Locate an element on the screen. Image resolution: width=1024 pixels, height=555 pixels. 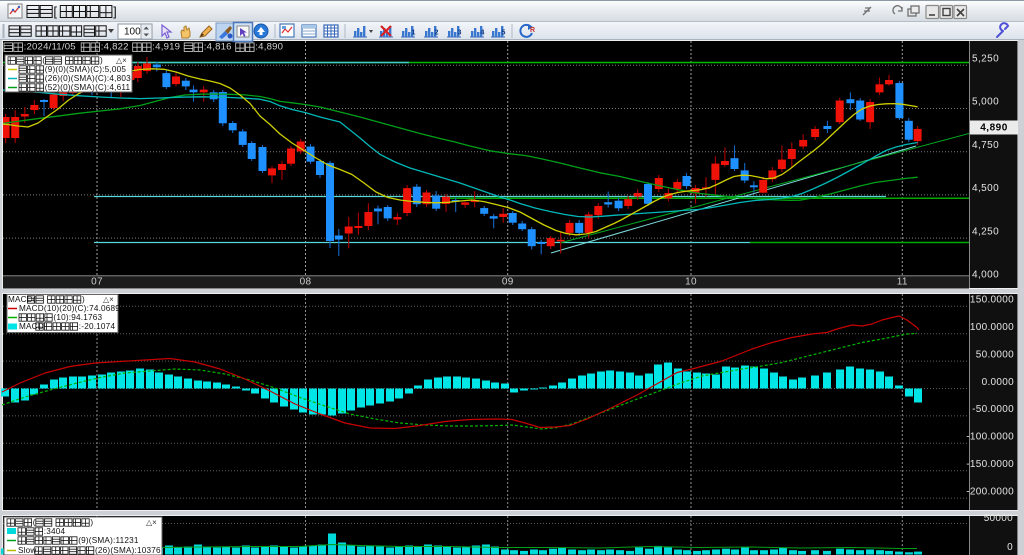
svg-text: -200.0000 is located at coordinates (990, 491).